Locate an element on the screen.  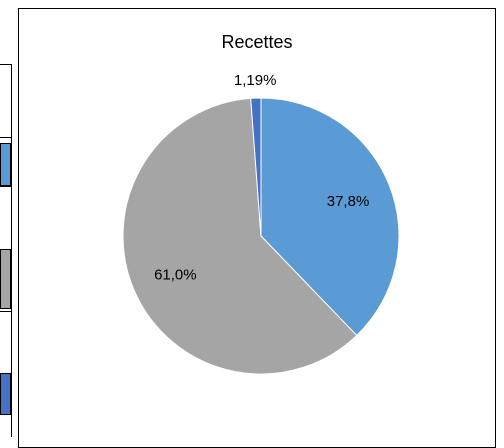
chart-title: Recettes is located at coordinates (257, 42).